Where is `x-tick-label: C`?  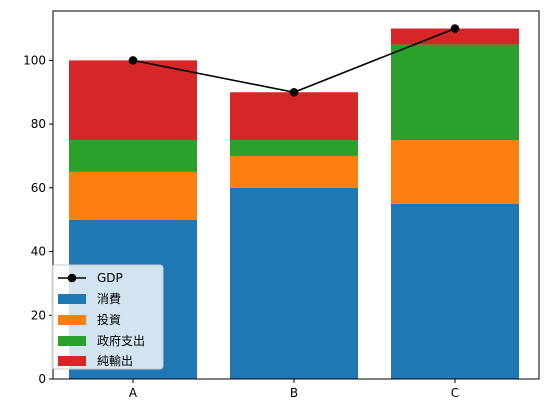 x-tick-label: C is located at coordinates (455, 393).